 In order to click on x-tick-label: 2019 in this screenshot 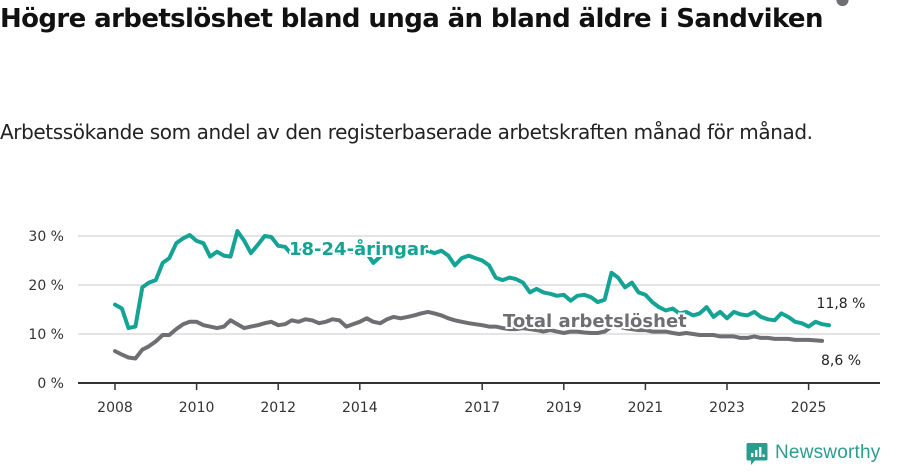, I will do `click(564, 408)`.